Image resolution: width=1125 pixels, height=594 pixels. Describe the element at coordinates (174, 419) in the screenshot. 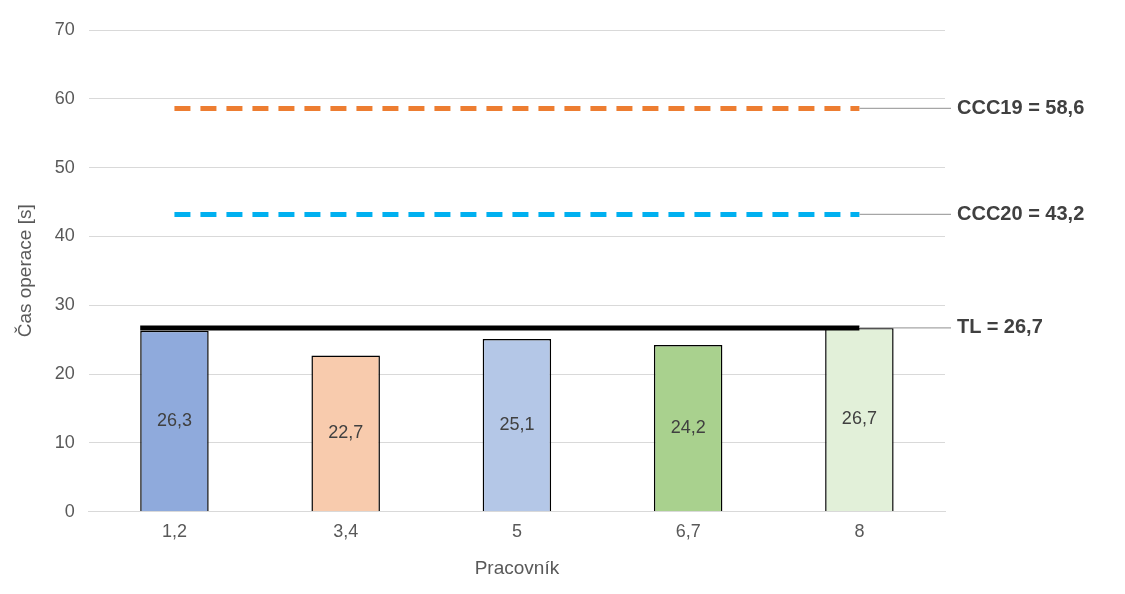

I see `data-label: 26,3` at that location.